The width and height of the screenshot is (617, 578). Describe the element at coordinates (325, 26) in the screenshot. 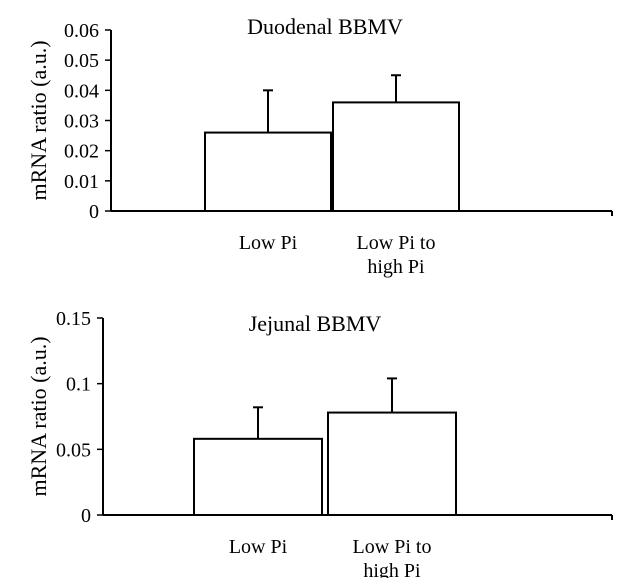

I see `chart-title: Duodenal BBMV` at that location.